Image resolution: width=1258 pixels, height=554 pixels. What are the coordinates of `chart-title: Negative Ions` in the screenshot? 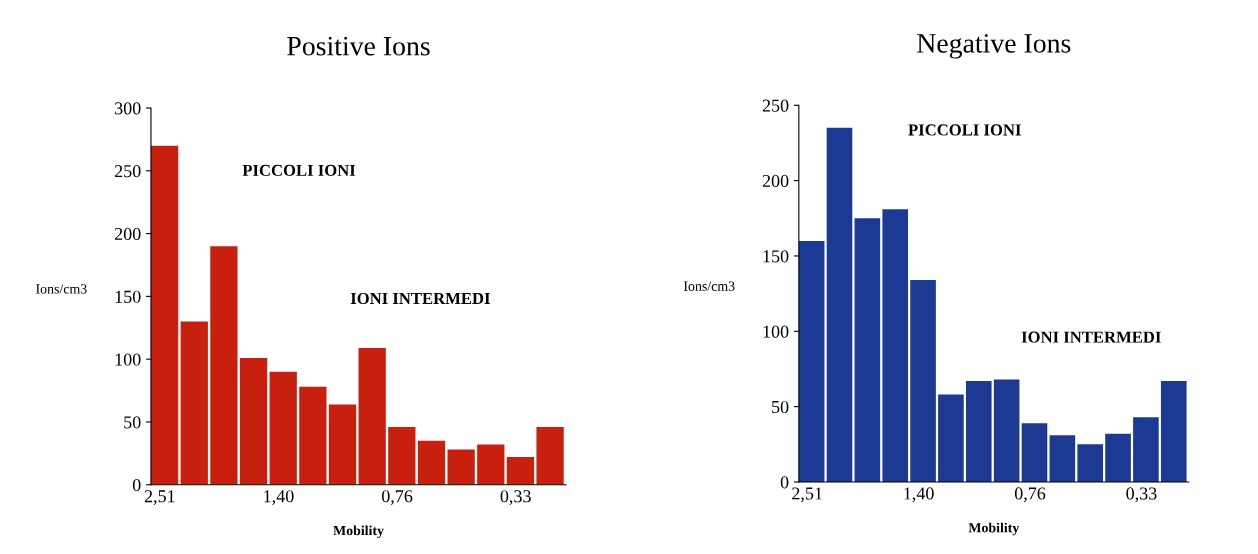 It's located at (994, 46).